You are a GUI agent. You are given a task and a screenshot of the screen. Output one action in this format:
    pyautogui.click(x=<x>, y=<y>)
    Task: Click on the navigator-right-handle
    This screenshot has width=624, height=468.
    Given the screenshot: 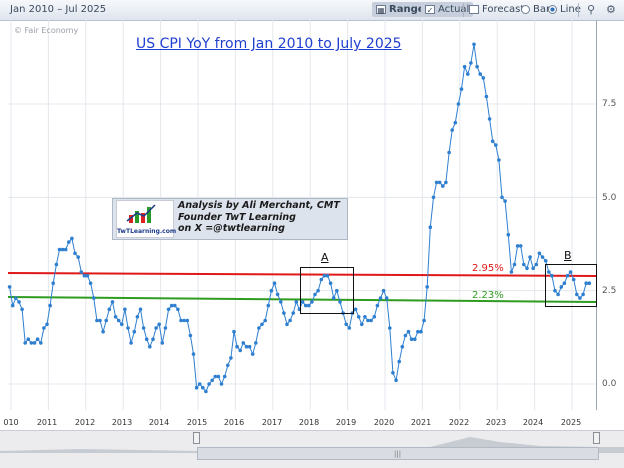 What is the action you would take?
    pyautogui.click(x=596, y=438)
    